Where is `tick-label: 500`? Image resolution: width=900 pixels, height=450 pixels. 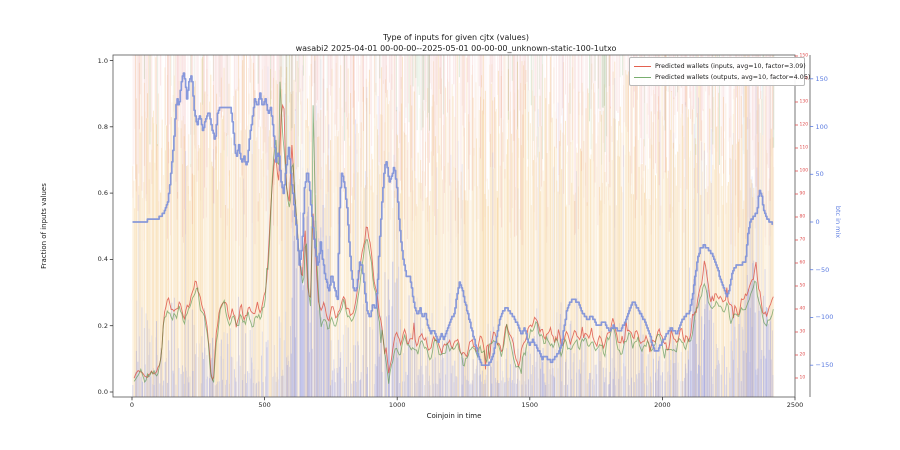
tick-label: 500 is located at coordinates (264, 405).